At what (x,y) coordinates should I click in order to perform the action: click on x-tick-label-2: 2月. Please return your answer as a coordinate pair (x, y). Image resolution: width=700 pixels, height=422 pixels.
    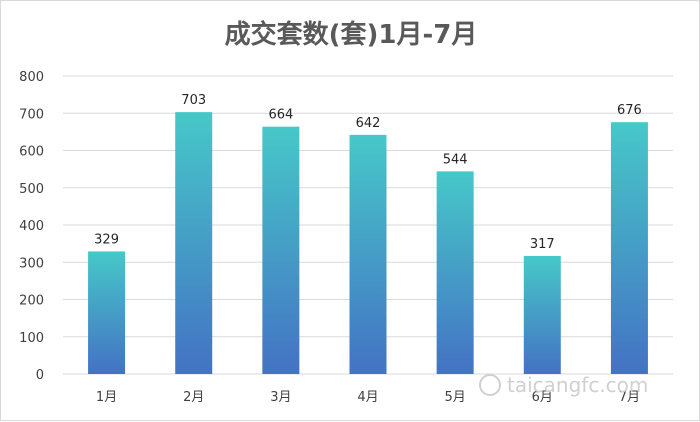
    Looking at the image, I should click on (193, 397).